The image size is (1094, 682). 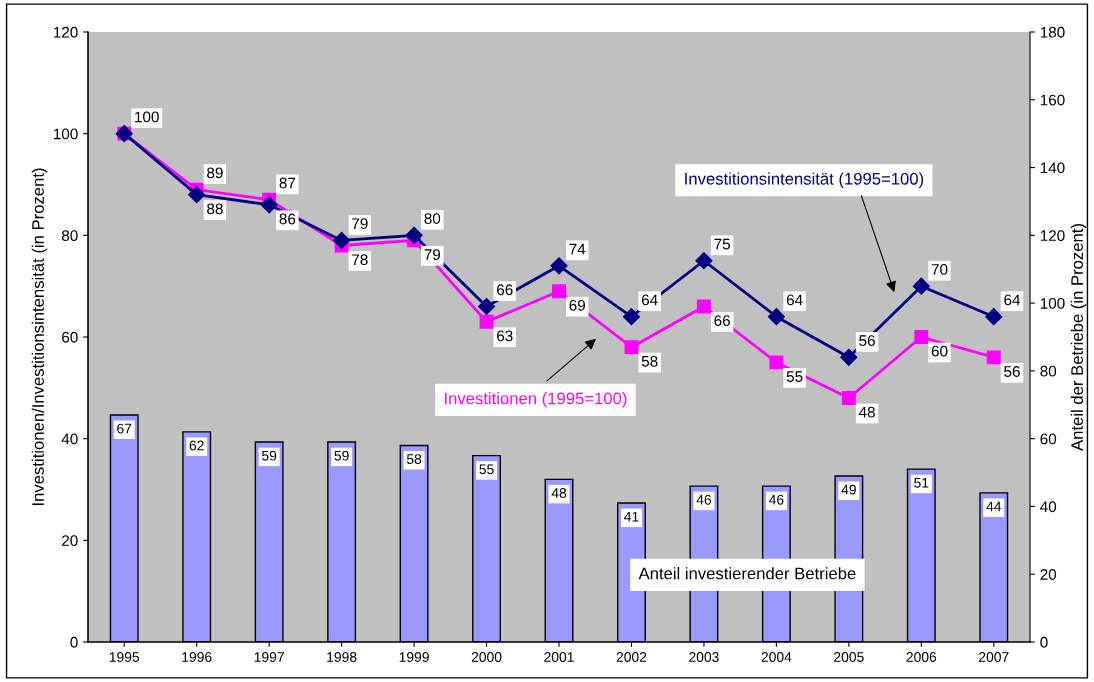 What do you see at coordinates (432, 218) in the screenshot?
I see `data-label: 80` at bounding box center [432, 218].